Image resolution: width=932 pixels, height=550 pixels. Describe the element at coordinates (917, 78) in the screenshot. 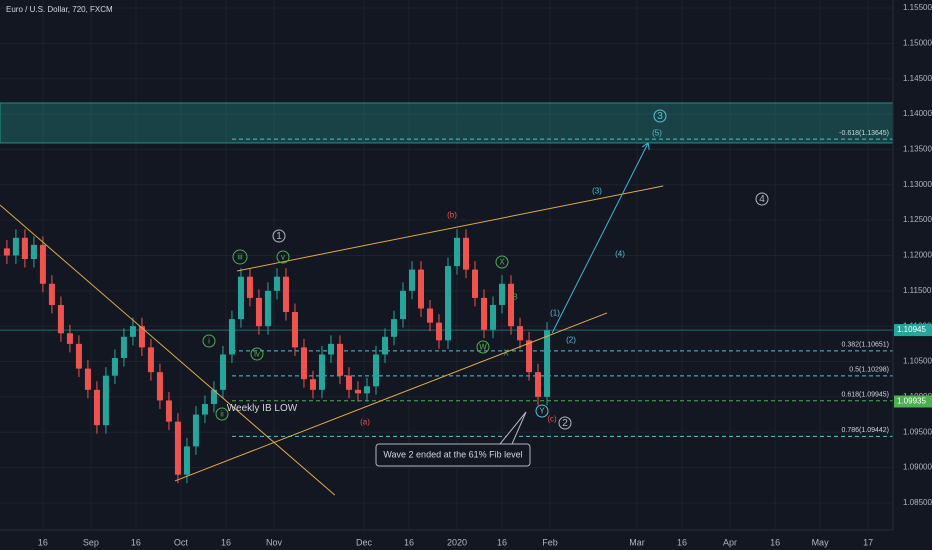

I see `y-tick-label: 1.14500` at that location.